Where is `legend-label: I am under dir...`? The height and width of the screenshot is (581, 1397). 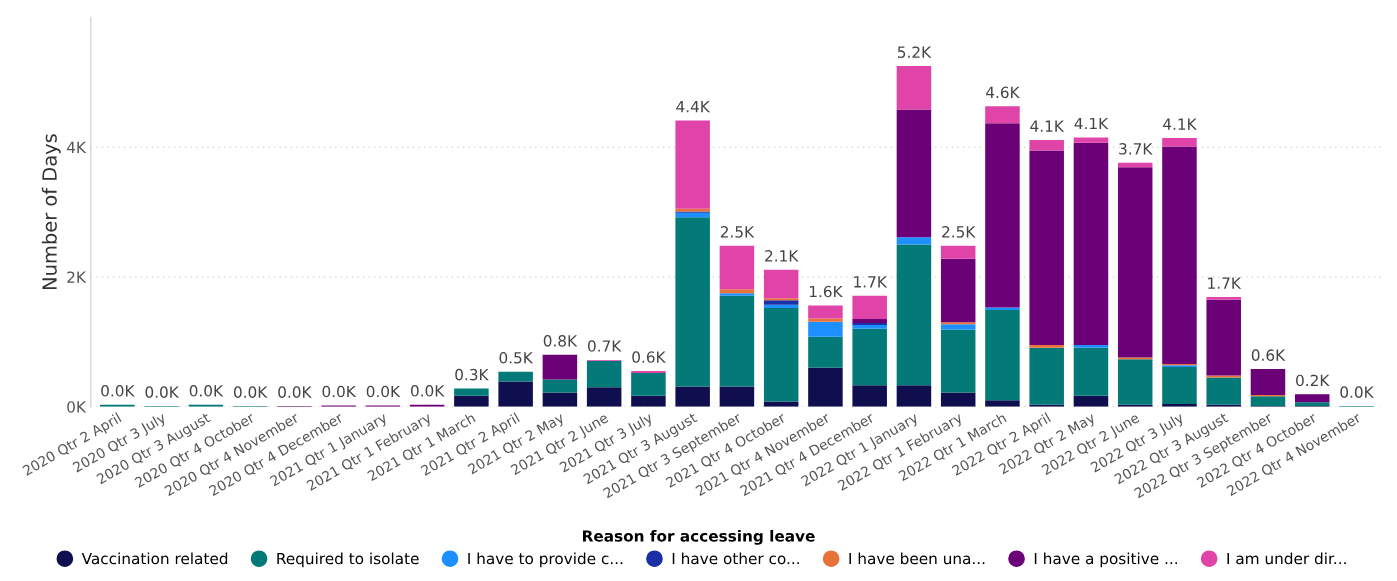
legend-label: I am under dir... is located at coordinates (1286, 558).